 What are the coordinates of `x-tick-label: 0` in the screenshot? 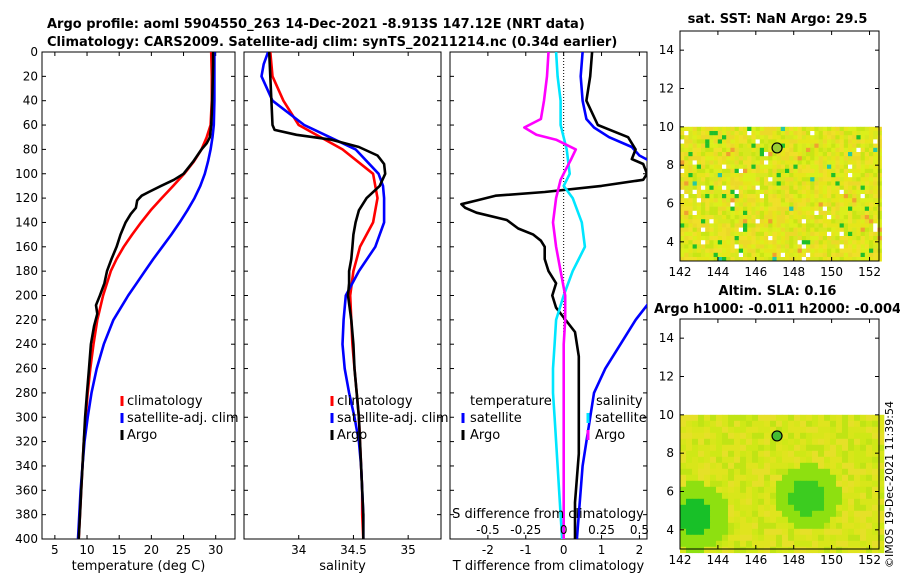 It's located at (564, 550).